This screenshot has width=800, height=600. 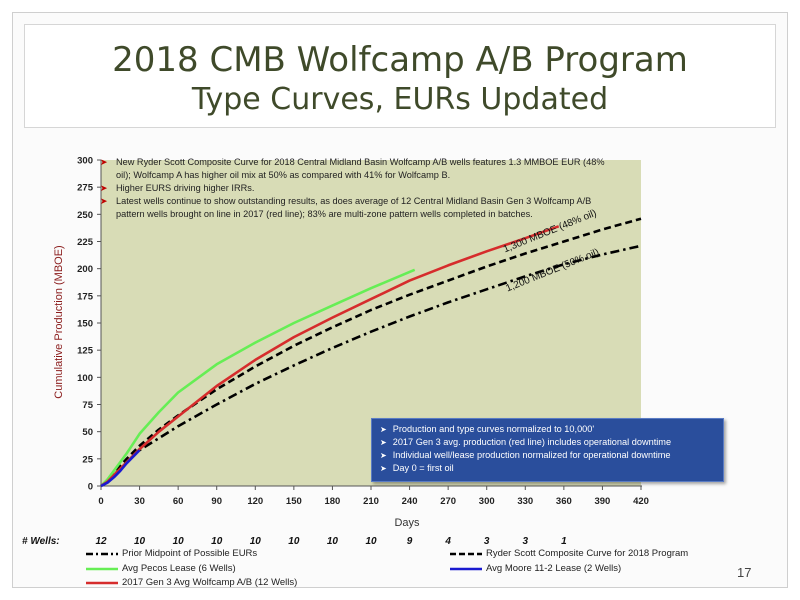 I want to click on x-tick-label: 270, so click(x=448, y=501).